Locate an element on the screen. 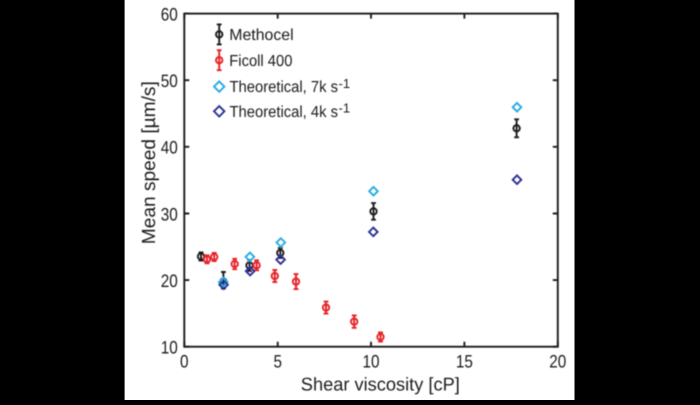  svg-text: Theoretical, 7k s is located at coordinates (284, 87).